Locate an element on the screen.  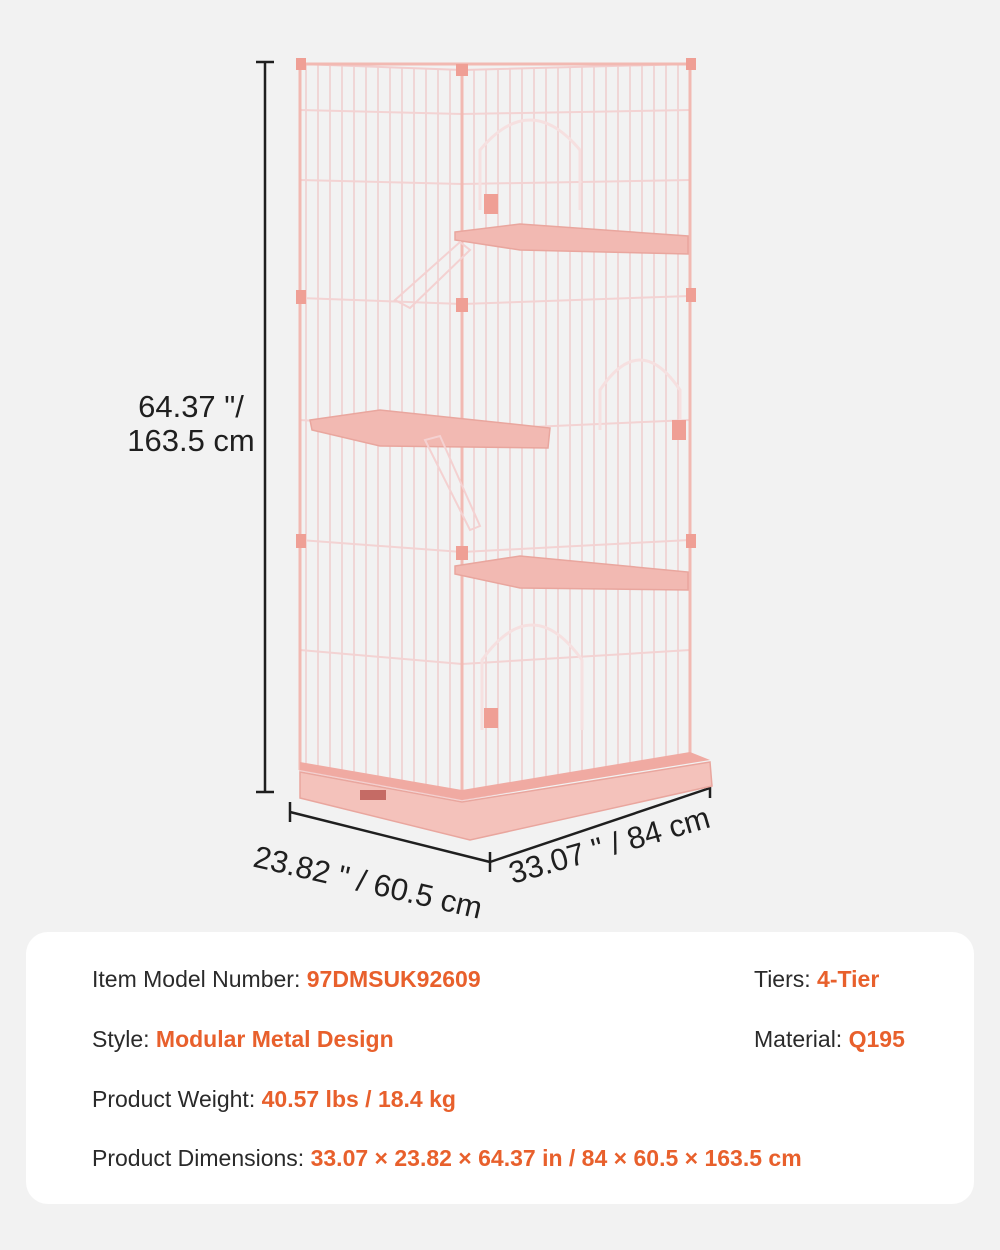
spec-material-value: Q195 is located at coordinates (876, 1039).